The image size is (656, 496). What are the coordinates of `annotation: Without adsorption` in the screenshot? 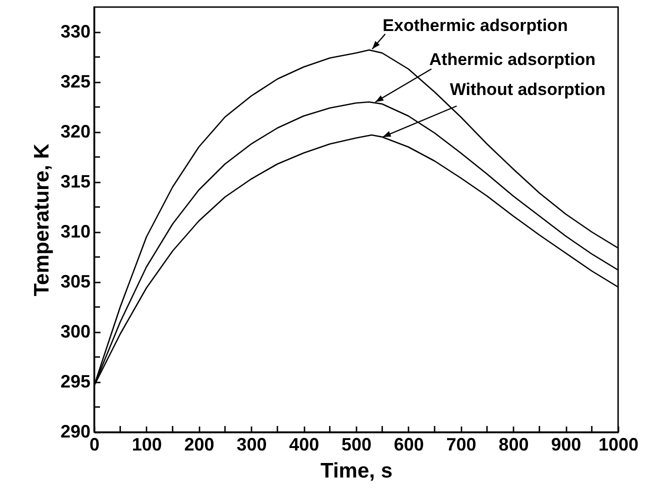 It's located at (528, 89).